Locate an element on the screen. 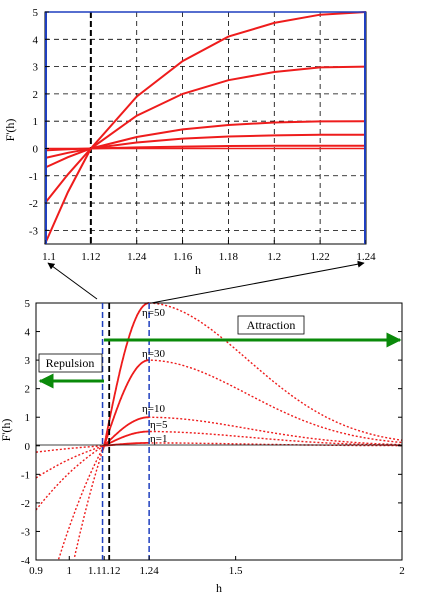 Image resolution: width=421 pixels, height=599 pixels. bottom-series-label-eta-50: η=50 is located at coordinates (153, 313).